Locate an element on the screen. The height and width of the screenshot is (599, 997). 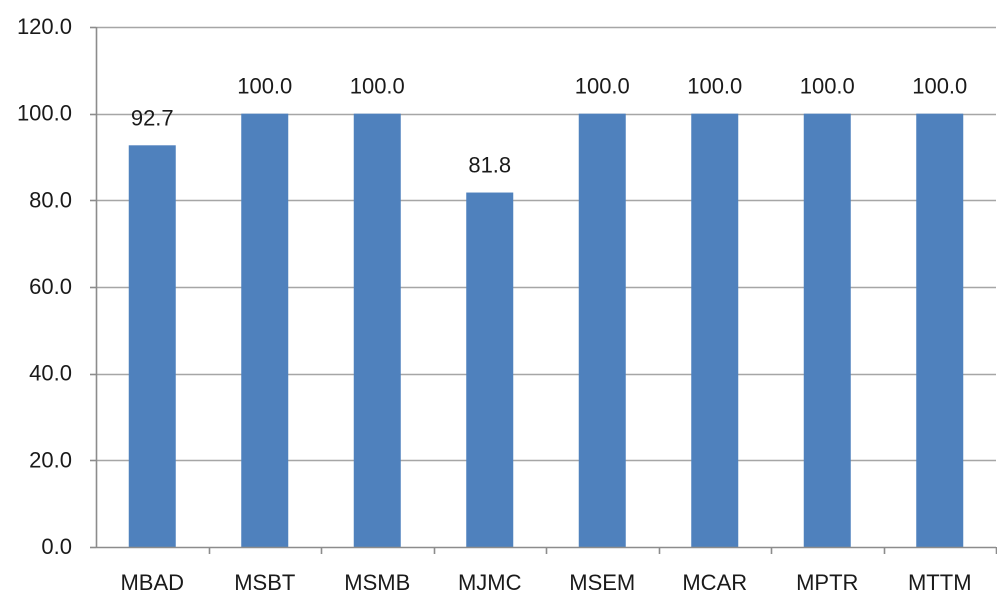
x-tick-label-mbad: MBAD is located at coordinates (152, 582).